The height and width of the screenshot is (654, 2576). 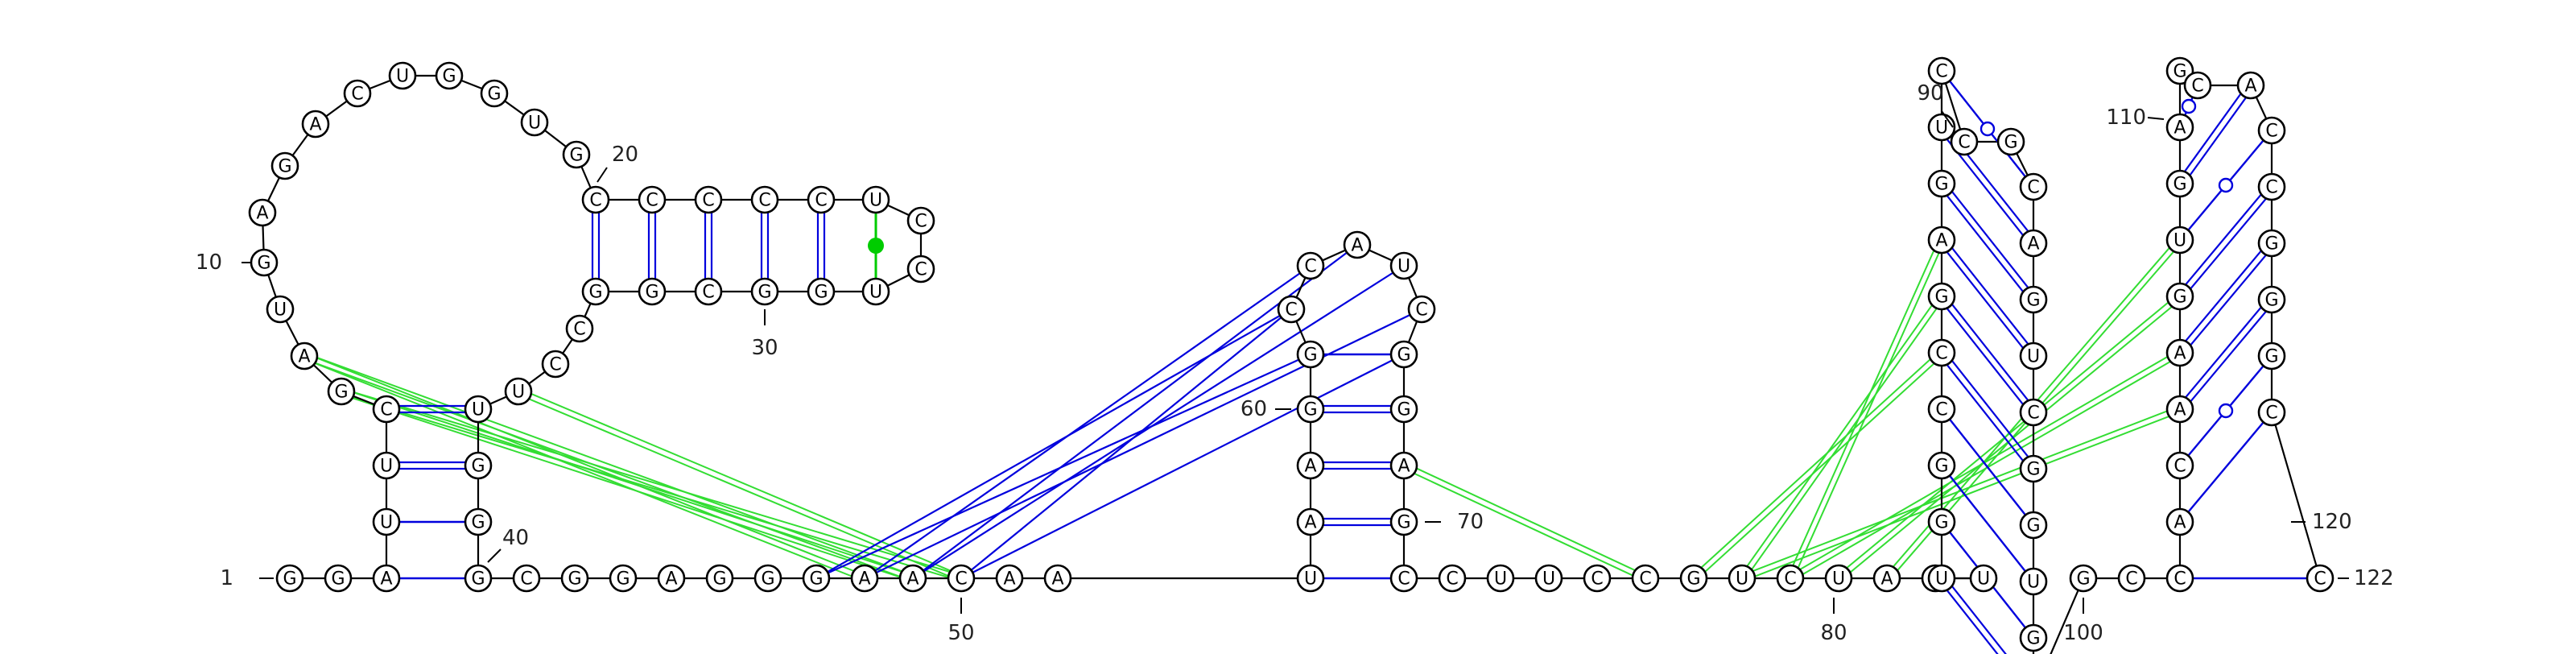 What do you see at coordinates (1930, 93) in the screenshot?
I see `position-label: 90` at bounding box center [1930, 93].